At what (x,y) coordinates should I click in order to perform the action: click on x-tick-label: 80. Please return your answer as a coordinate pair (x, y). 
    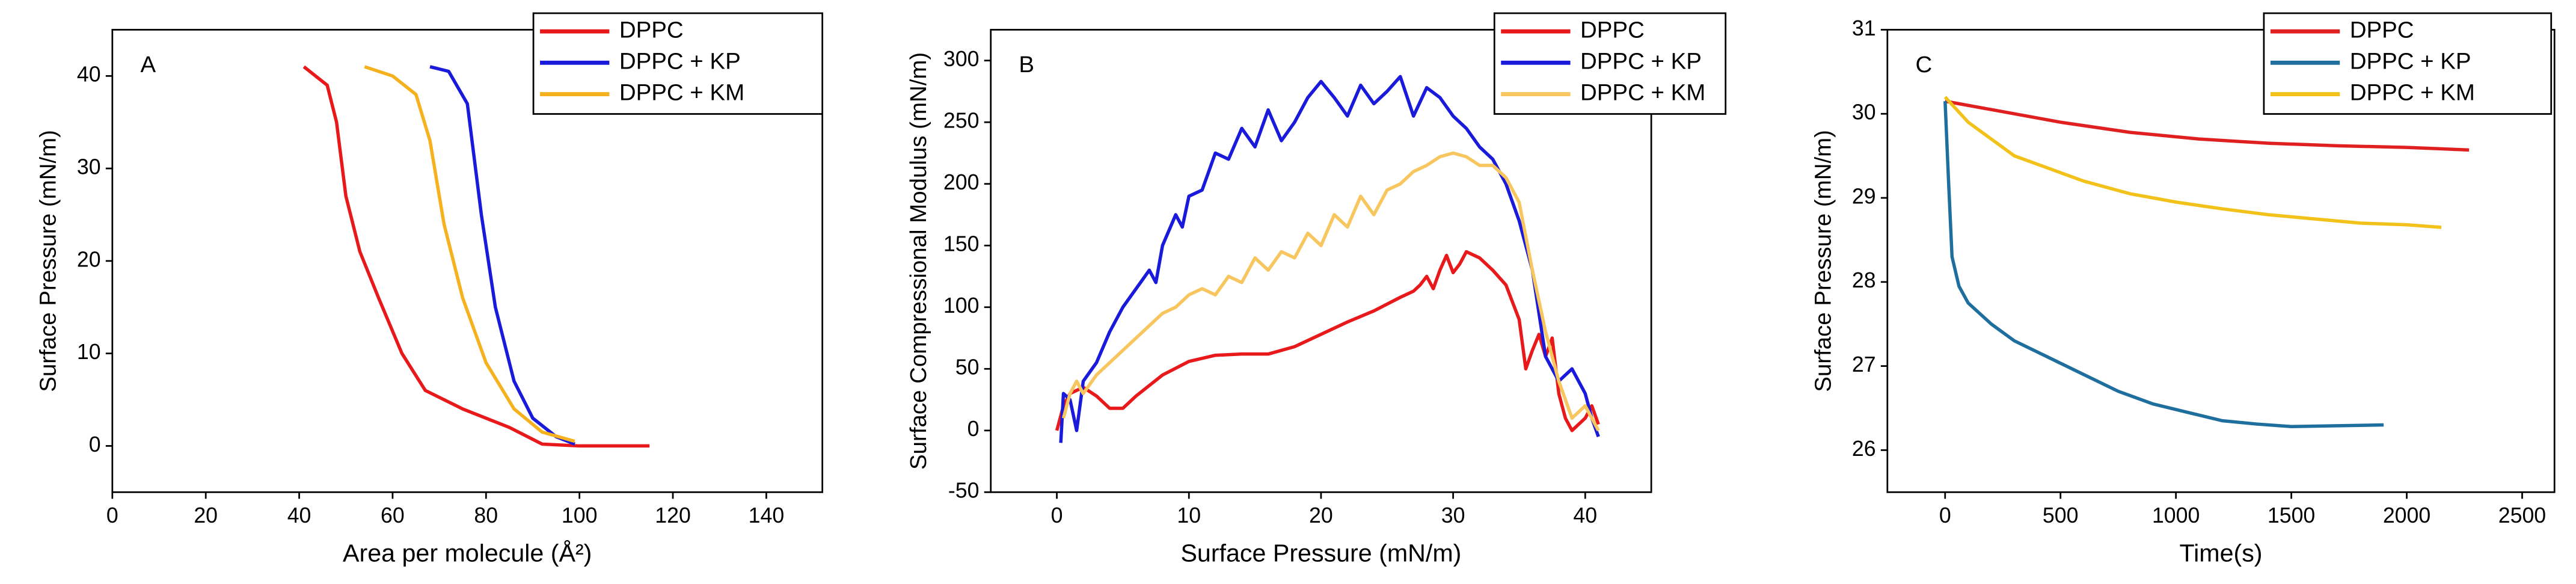
    Looking at the image, I should click on (486, 515).